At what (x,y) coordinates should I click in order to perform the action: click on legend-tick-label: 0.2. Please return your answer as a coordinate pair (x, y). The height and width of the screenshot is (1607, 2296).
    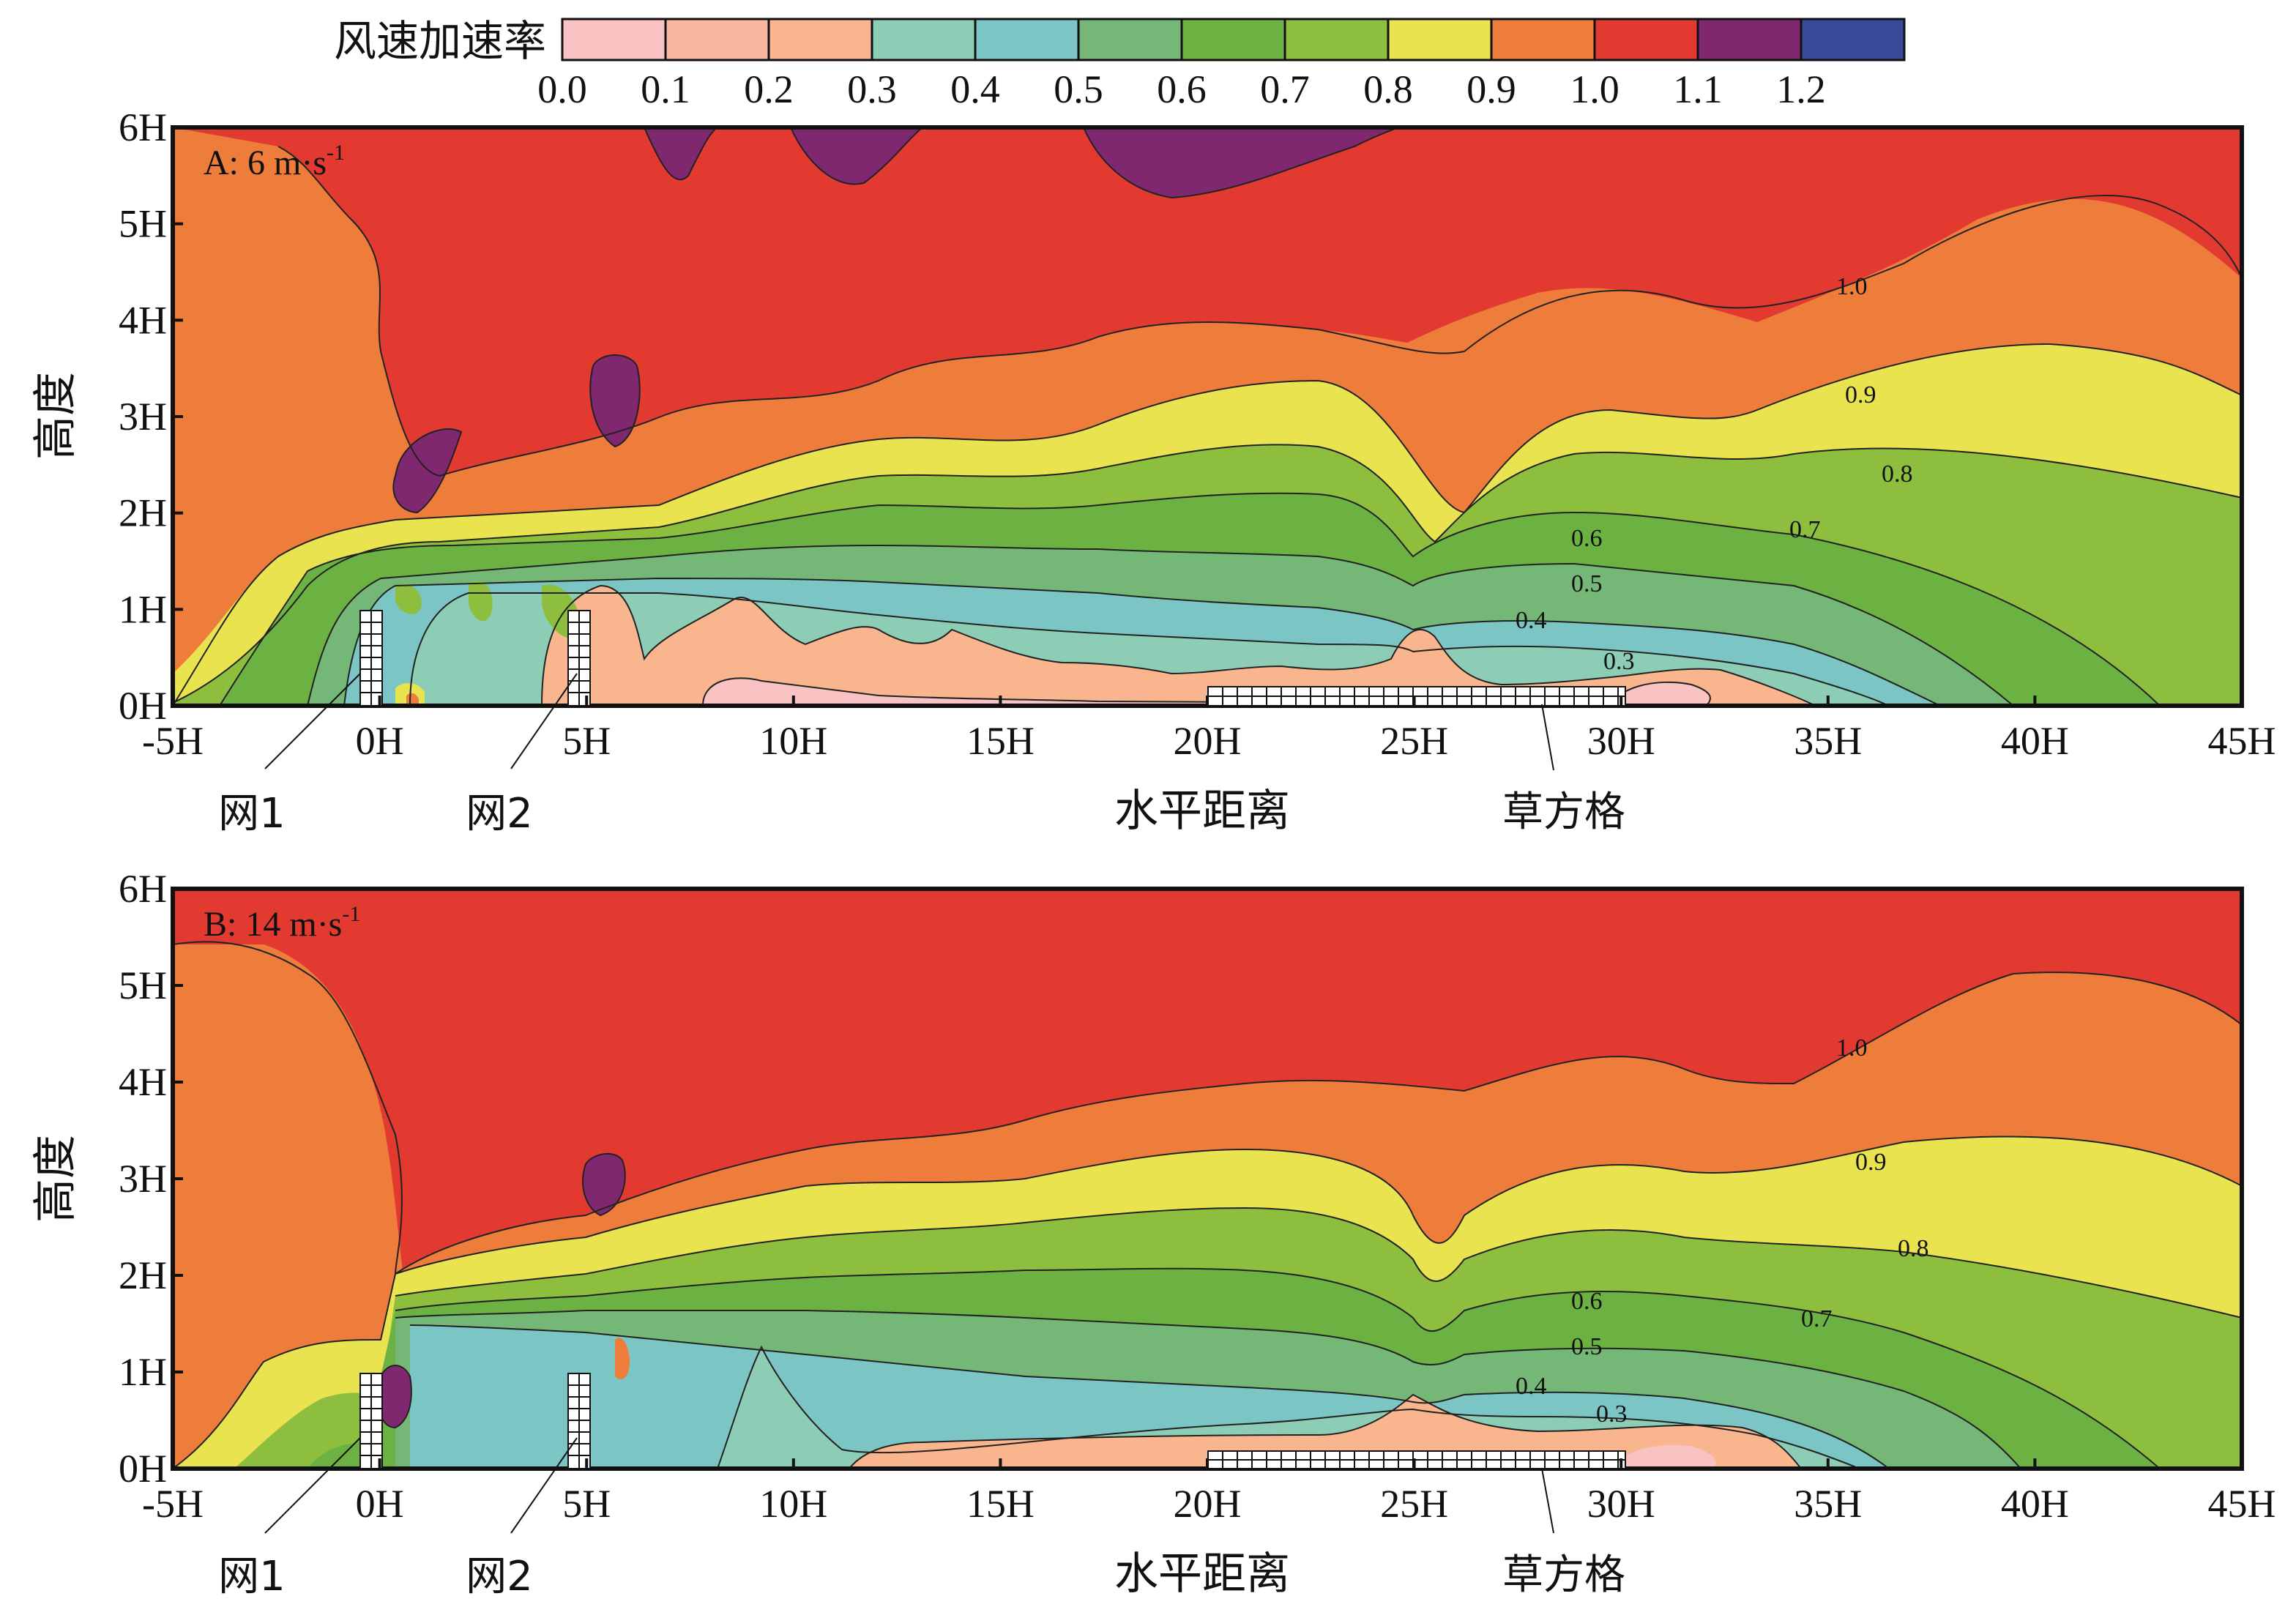
    Looking at the image, I should click on (769, 89).